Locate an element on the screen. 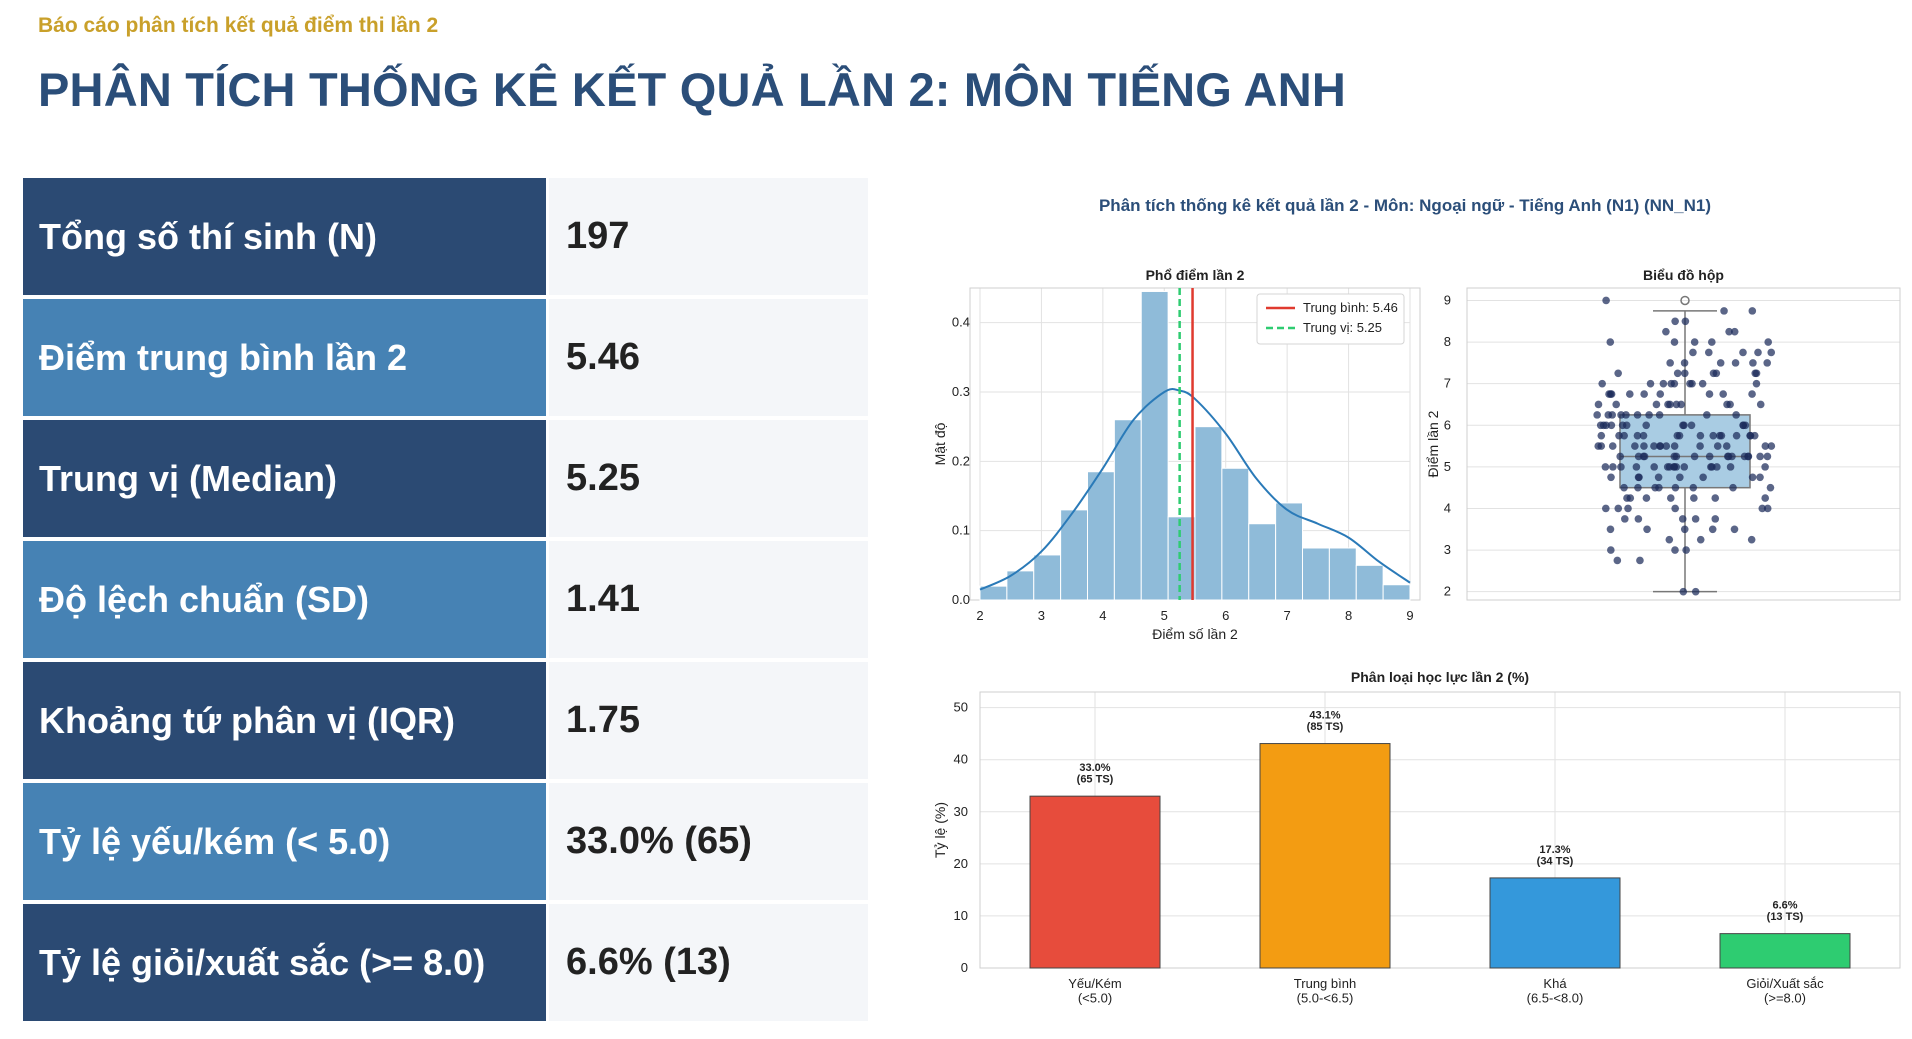  boxplot-y-tick: 3 is located at coordinates (1447, 549).